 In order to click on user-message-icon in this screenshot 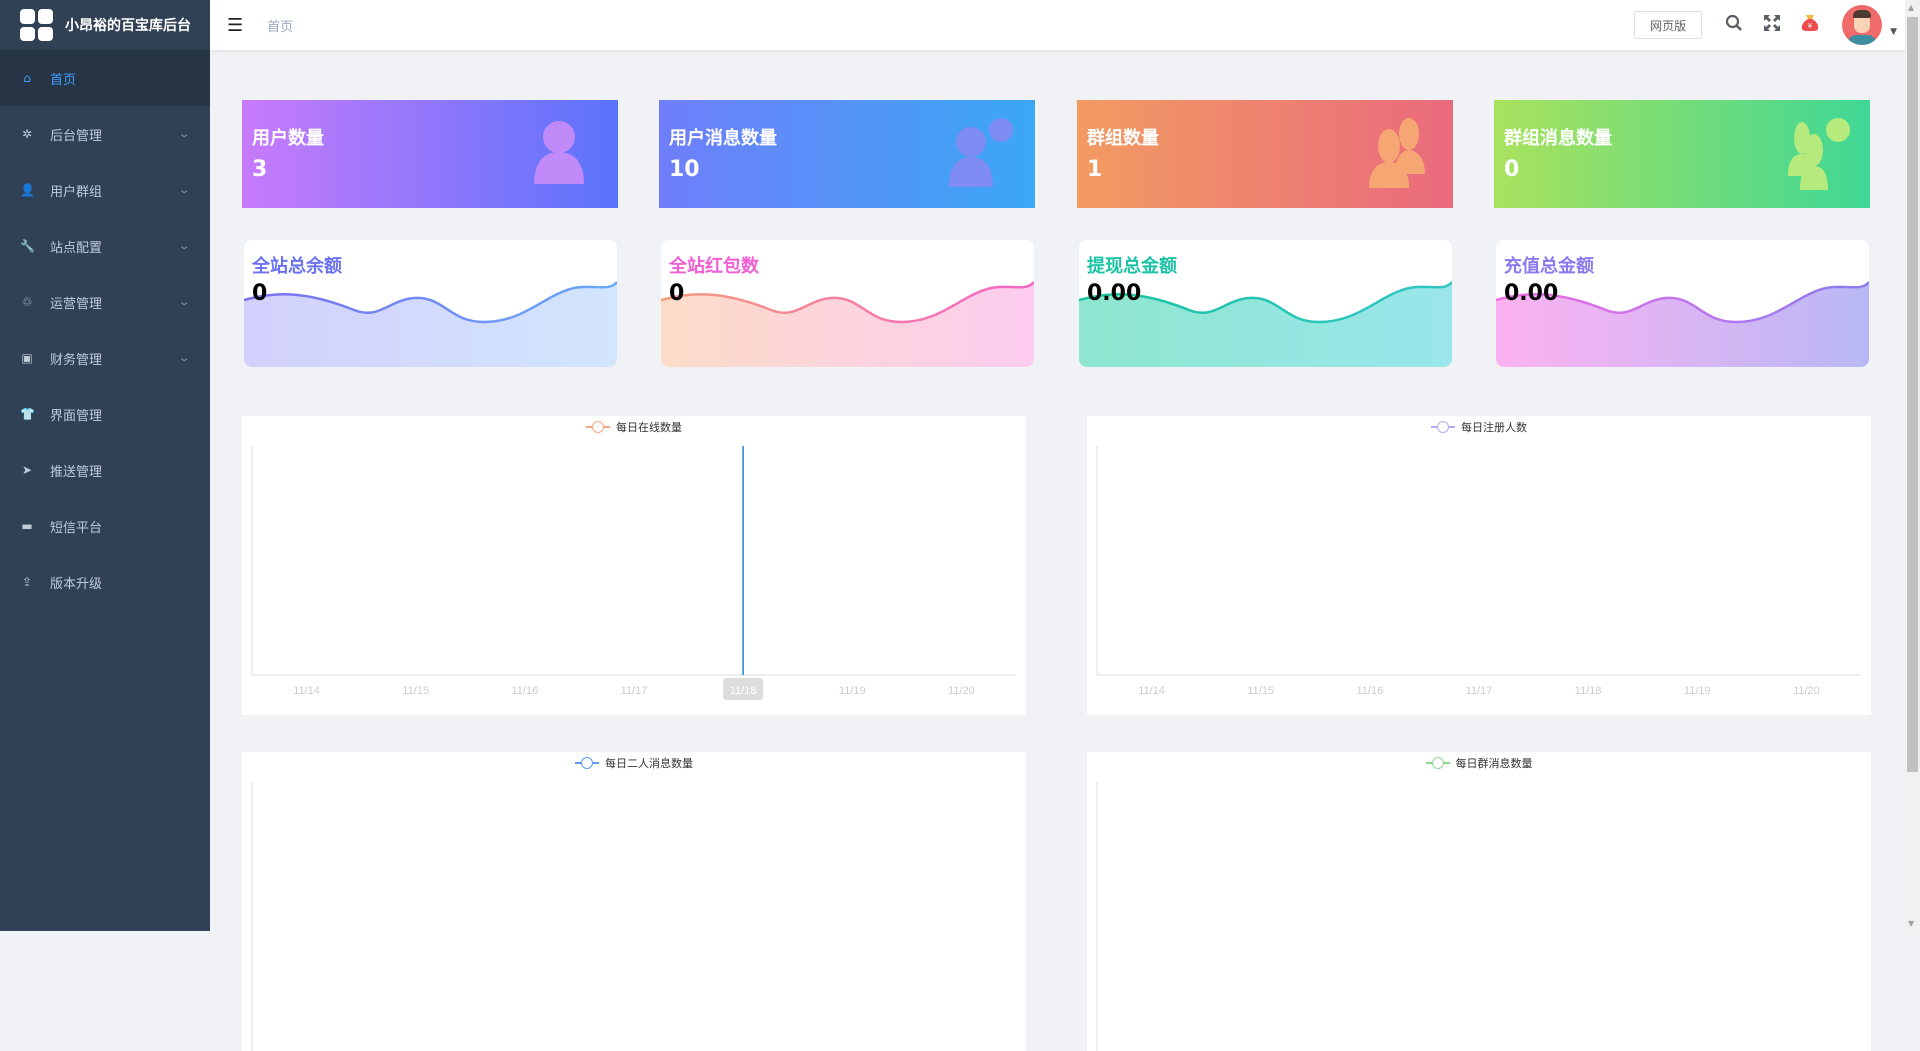, I will do `click(981, 152)`.